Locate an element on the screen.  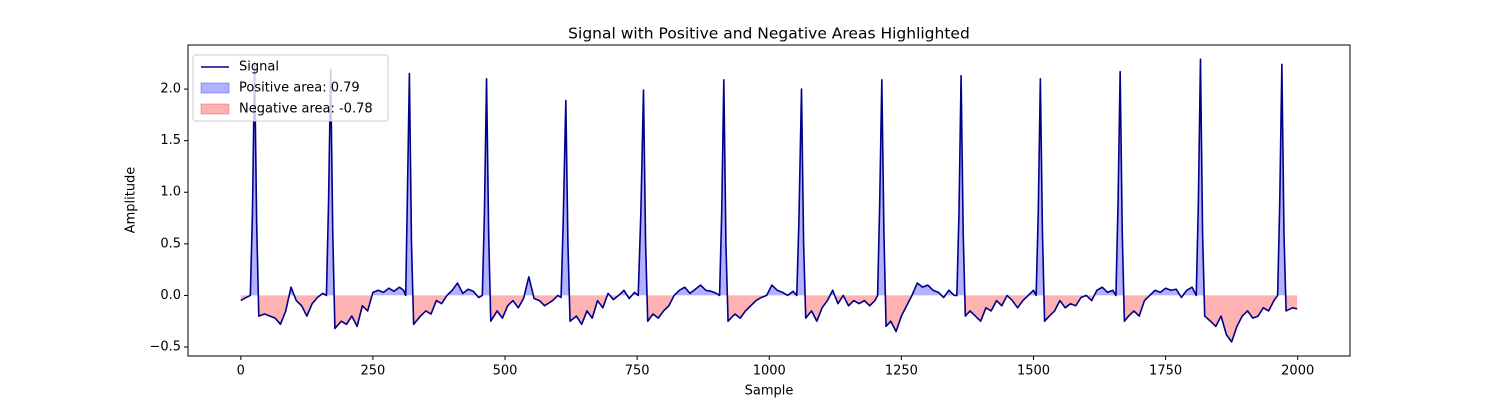
y-tick-label: 0.5 is located at coordinates (170, 243).